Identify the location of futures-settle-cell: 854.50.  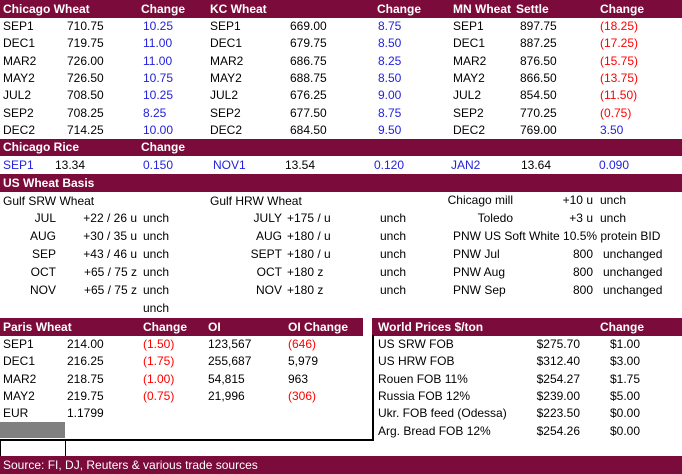
(538, 95).